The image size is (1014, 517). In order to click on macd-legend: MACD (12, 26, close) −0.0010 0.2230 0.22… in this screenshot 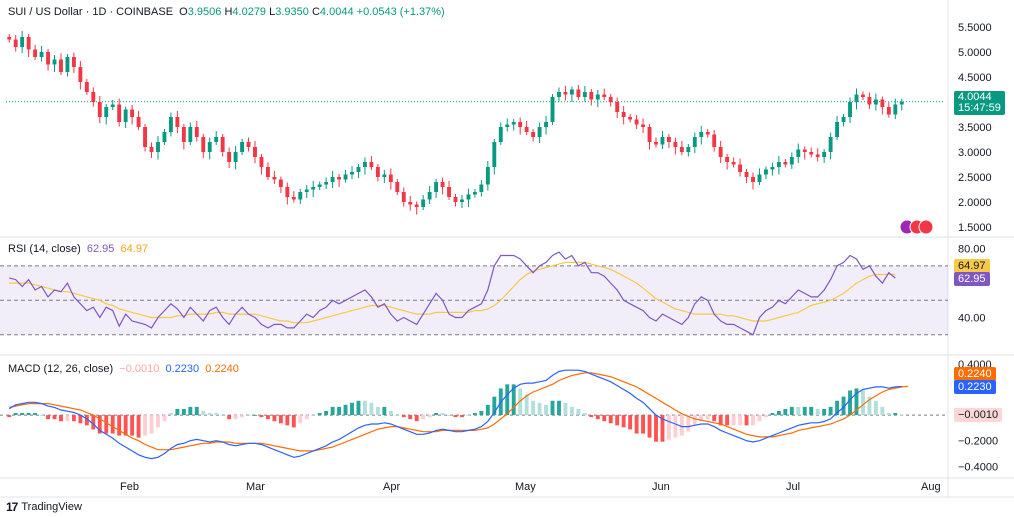, I will do `click(123, 369)`.